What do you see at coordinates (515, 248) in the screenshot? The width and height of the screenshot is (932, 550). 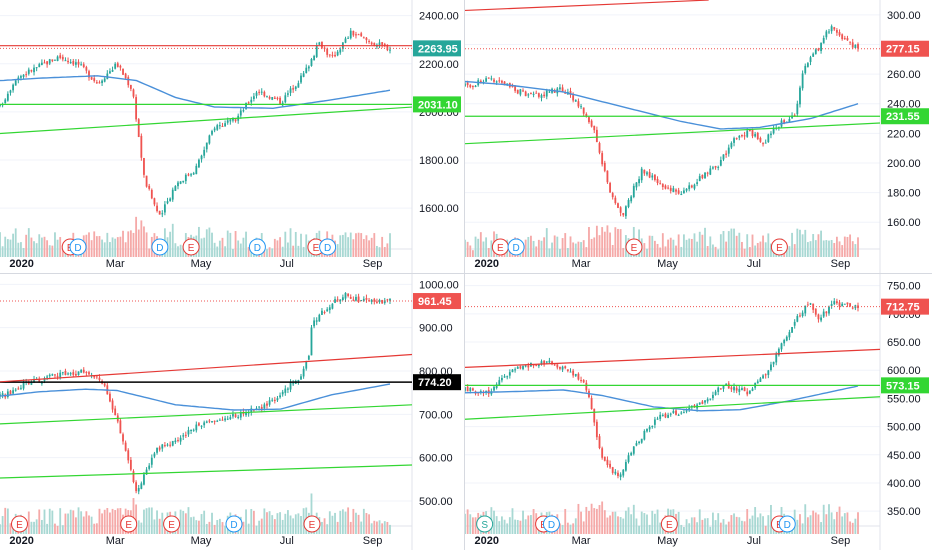 I see `event-marker-label: D` at bounding box center [515, 248].